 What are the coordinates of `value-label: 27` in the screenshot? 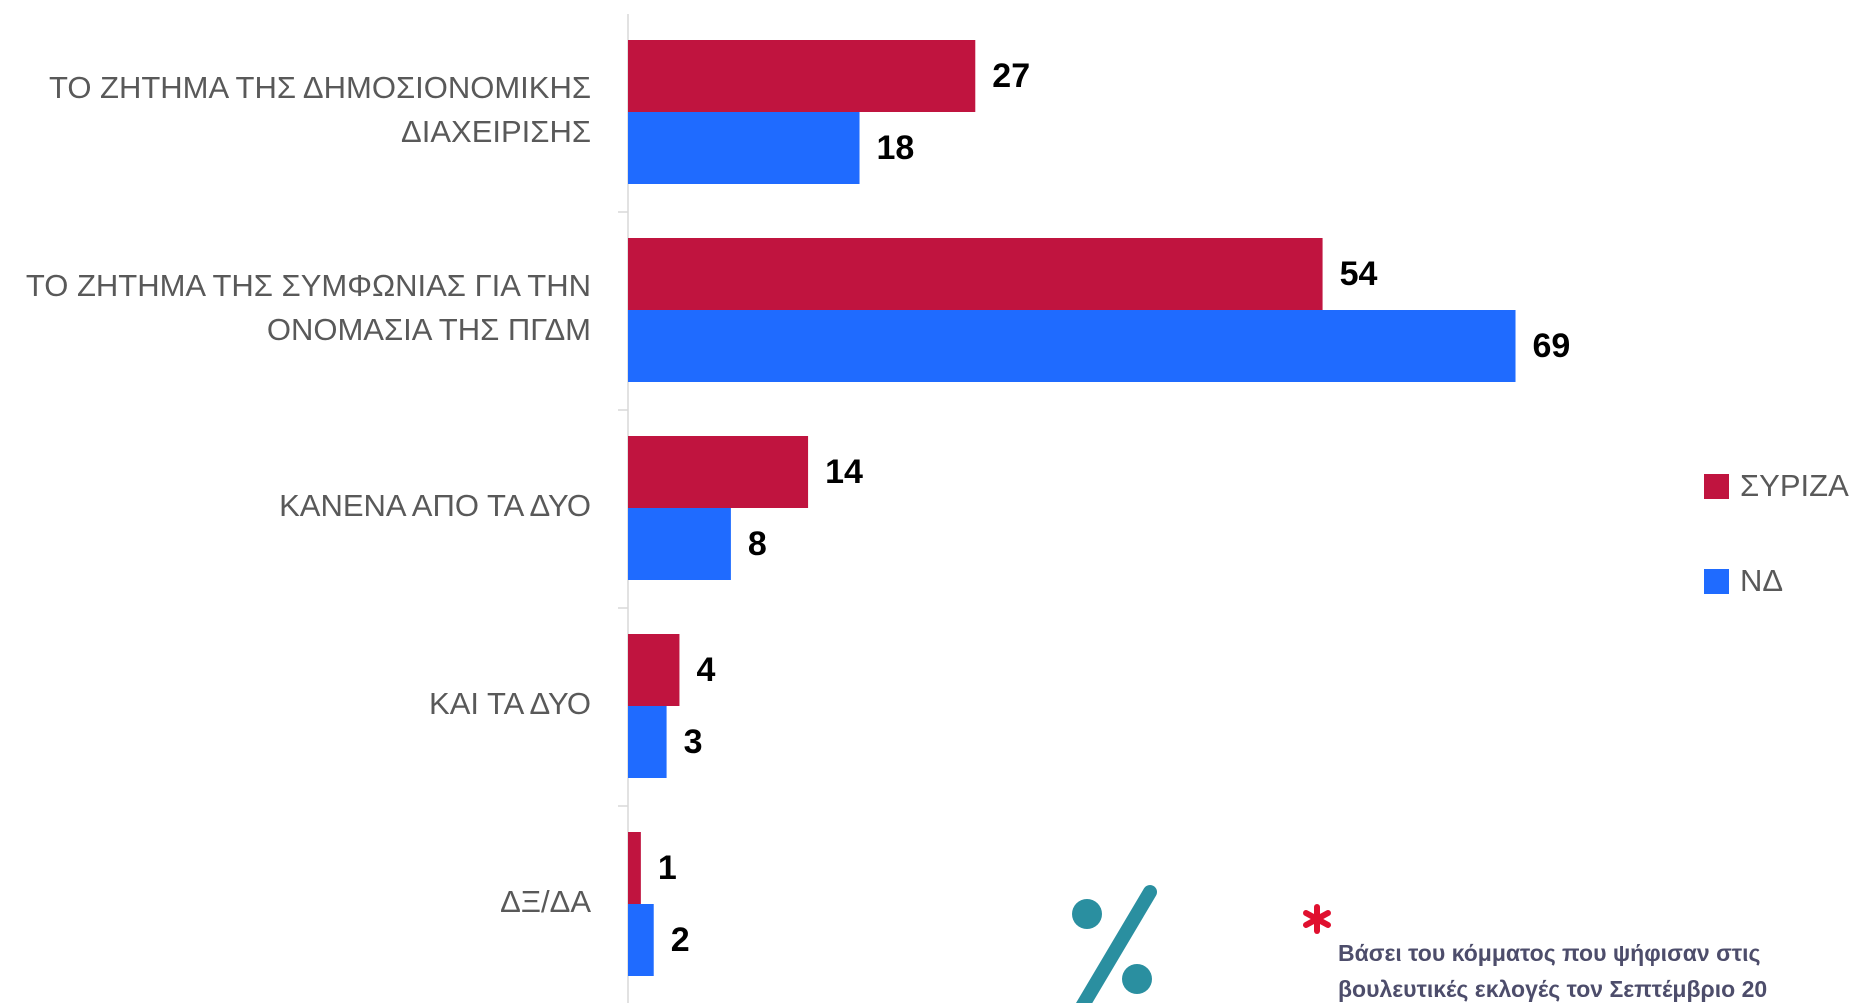 It's located at (1011, 76).